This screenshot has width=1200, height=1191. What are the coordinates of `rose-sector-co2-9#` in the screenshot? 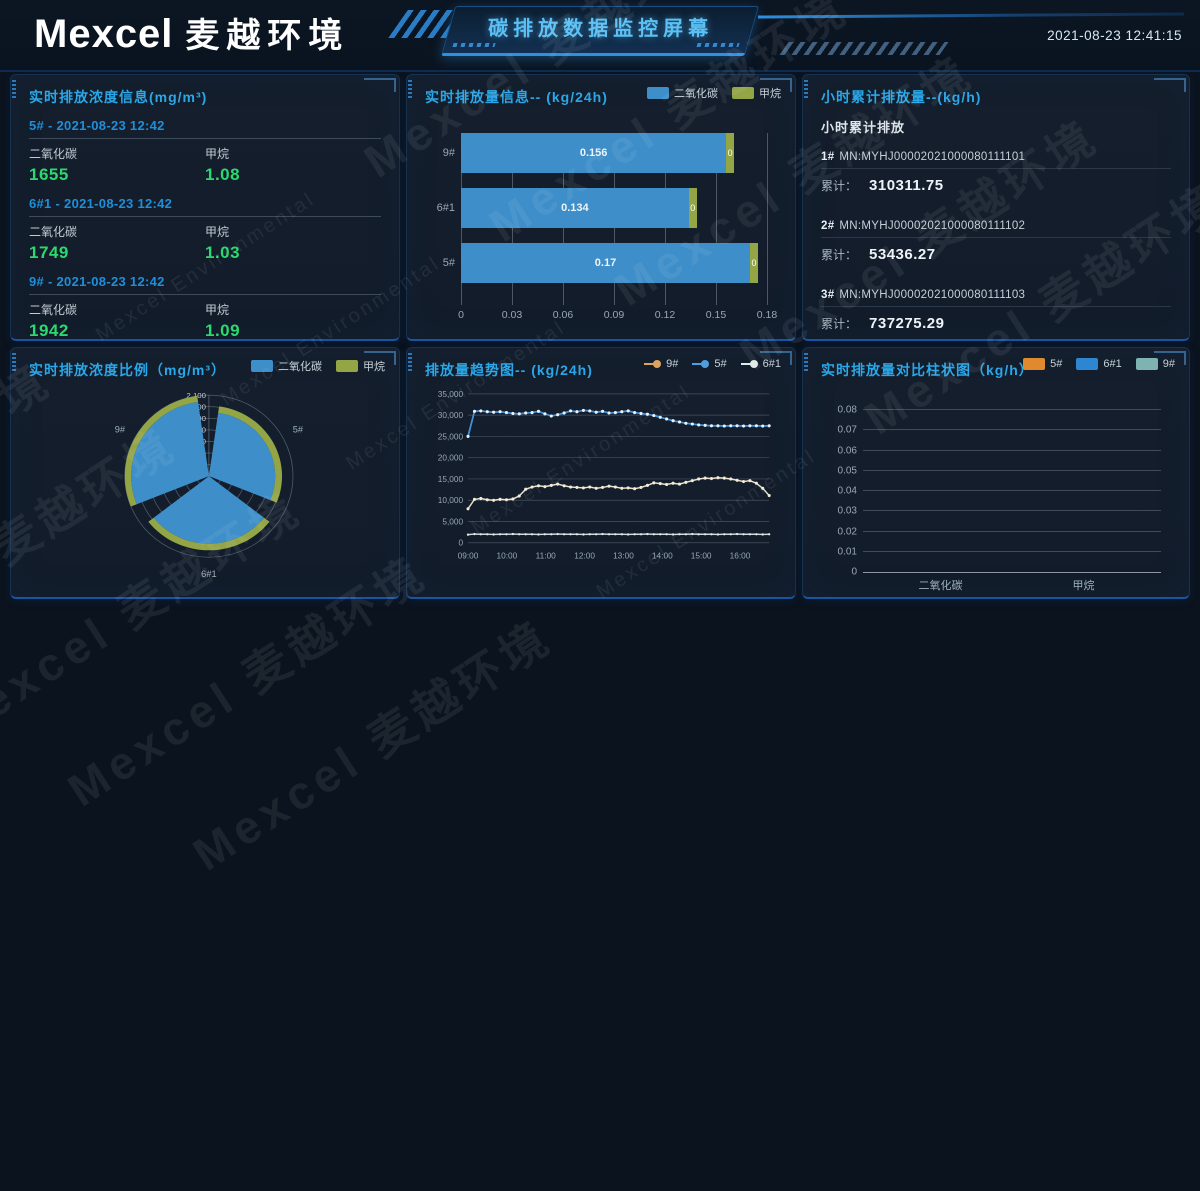 It's located at (170, 453).